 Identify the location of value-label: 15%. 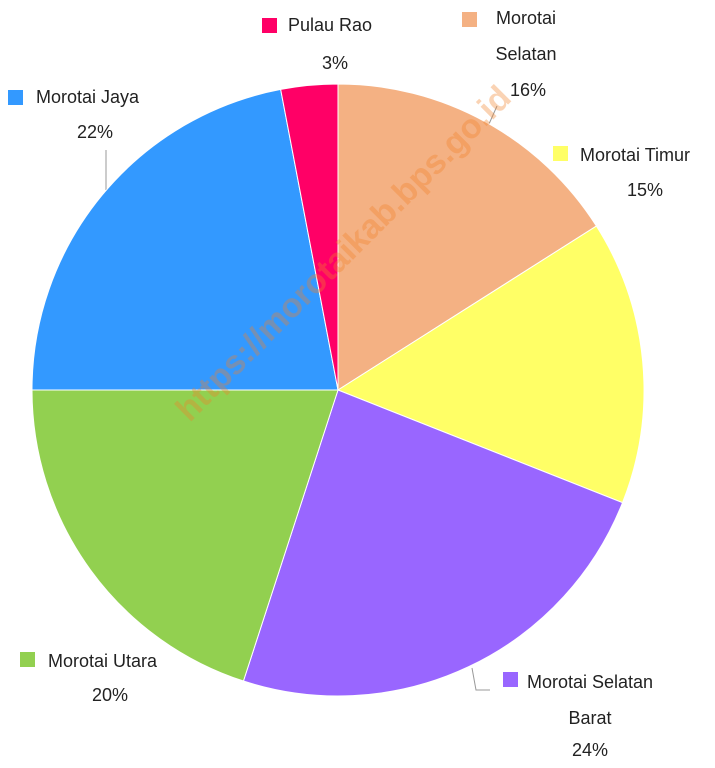
(645, 190).